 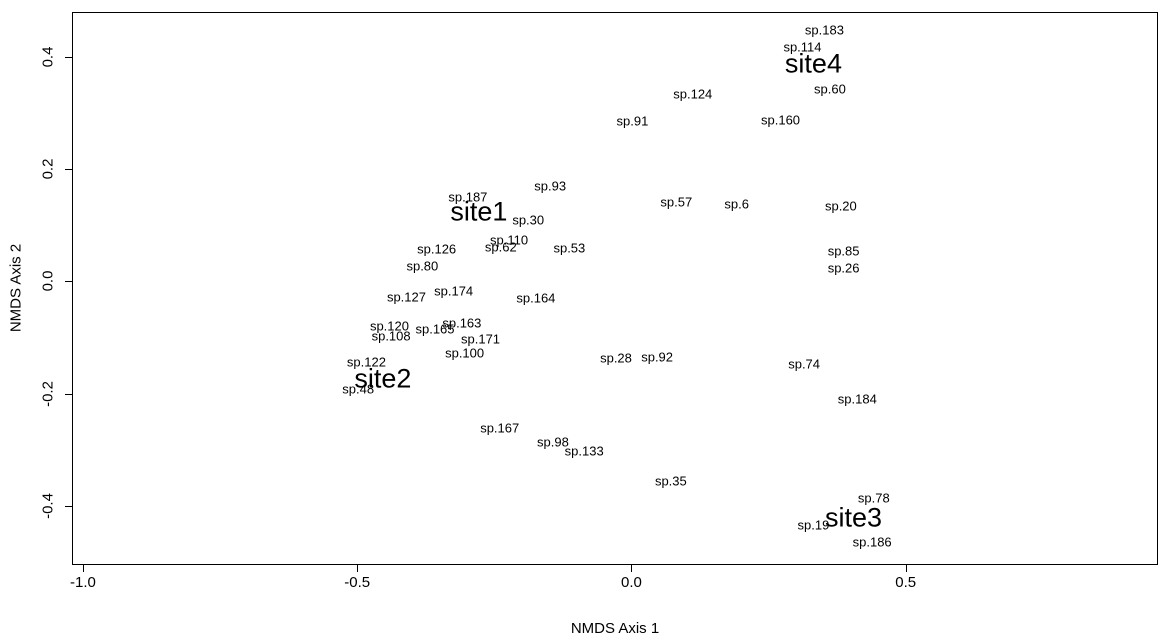 What do you see at coordinates (480, 339) in the screenshot?
I see `species-label: sp.171` at bounding box center [480, 339].